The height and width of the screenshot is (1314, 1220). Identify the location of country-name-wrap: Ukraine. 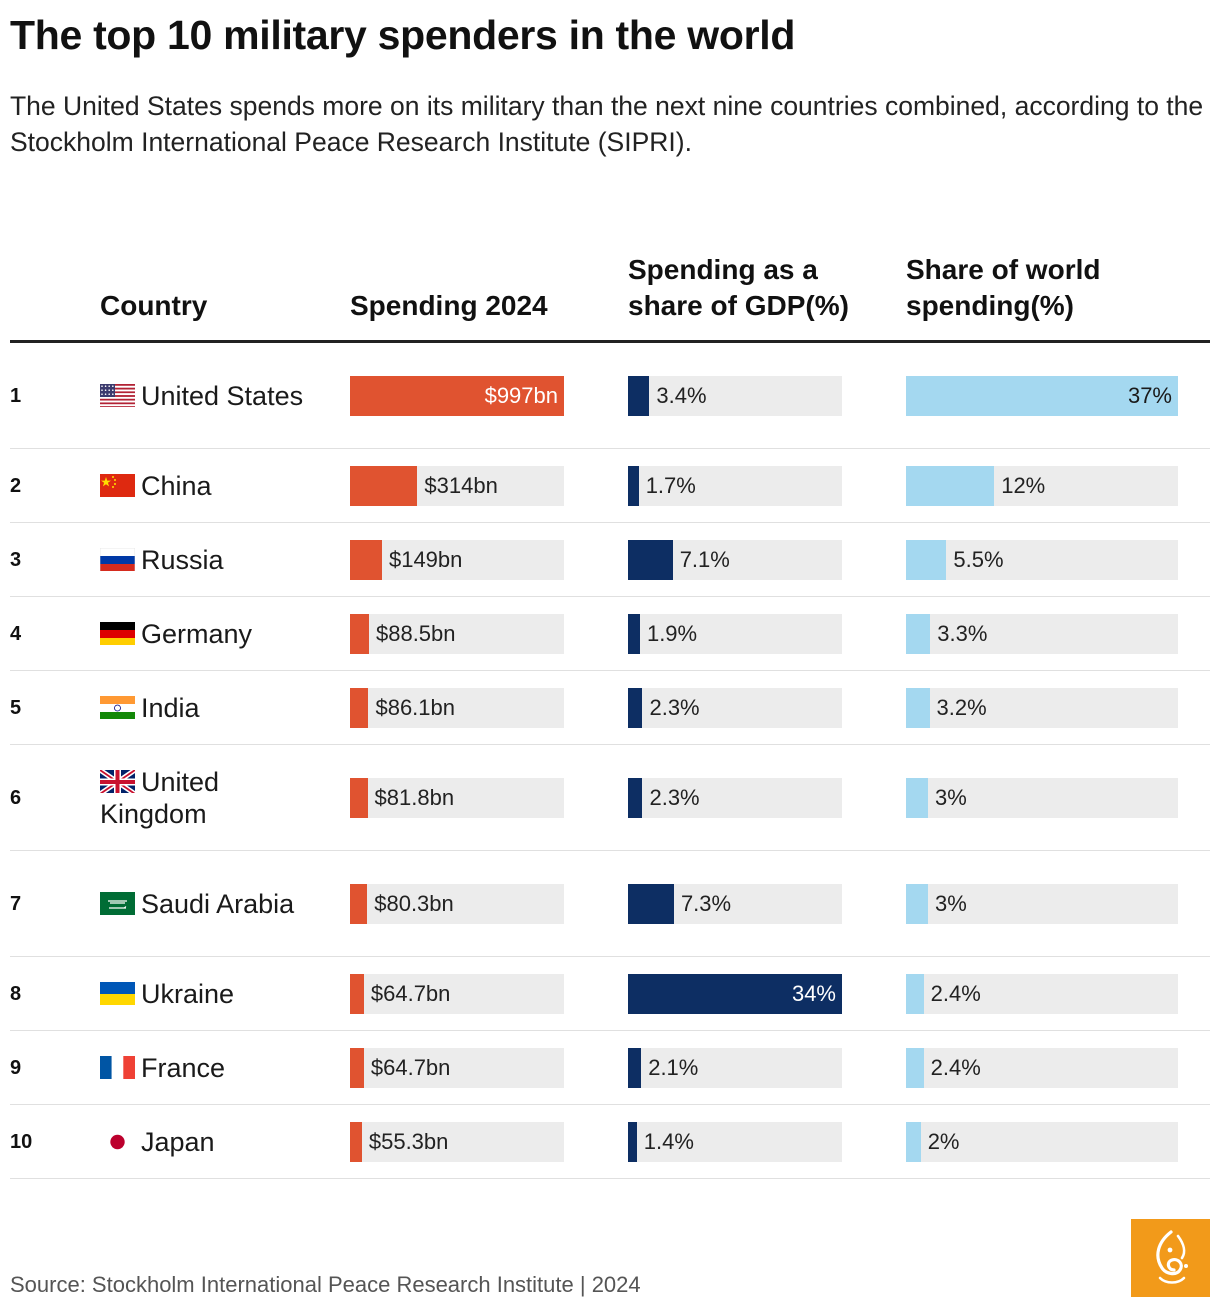
(167, 994).